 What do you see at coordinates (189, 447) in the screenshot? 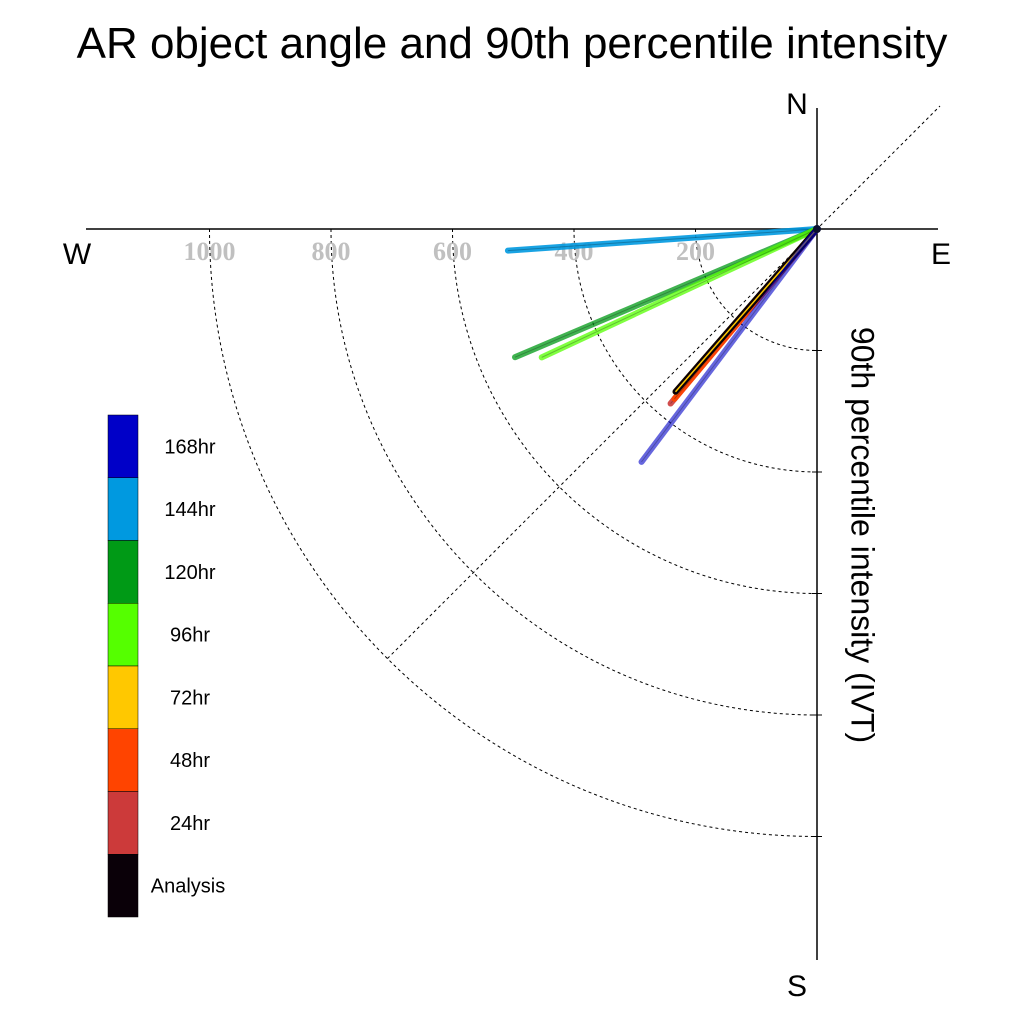
I see `legend-label: 168hr` at bounding box center [189, 447].